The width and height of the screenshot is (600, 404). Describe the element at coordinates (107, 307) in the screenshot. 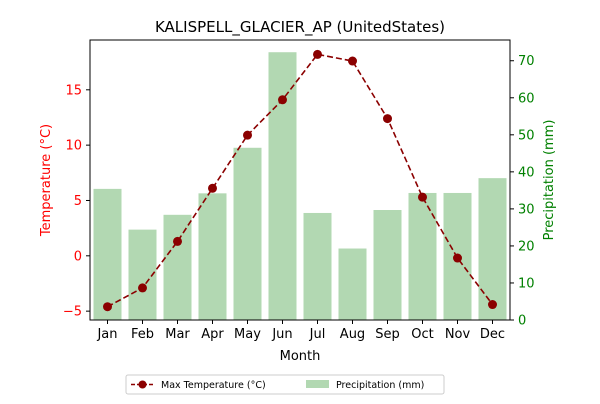

I see `temperature-point-jan` at that location.